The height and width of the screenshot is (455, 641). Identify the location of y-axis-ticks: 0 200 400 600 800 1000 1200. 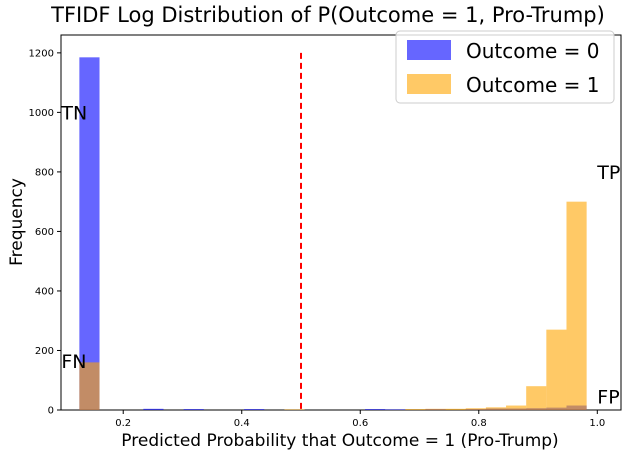
(45, 232).